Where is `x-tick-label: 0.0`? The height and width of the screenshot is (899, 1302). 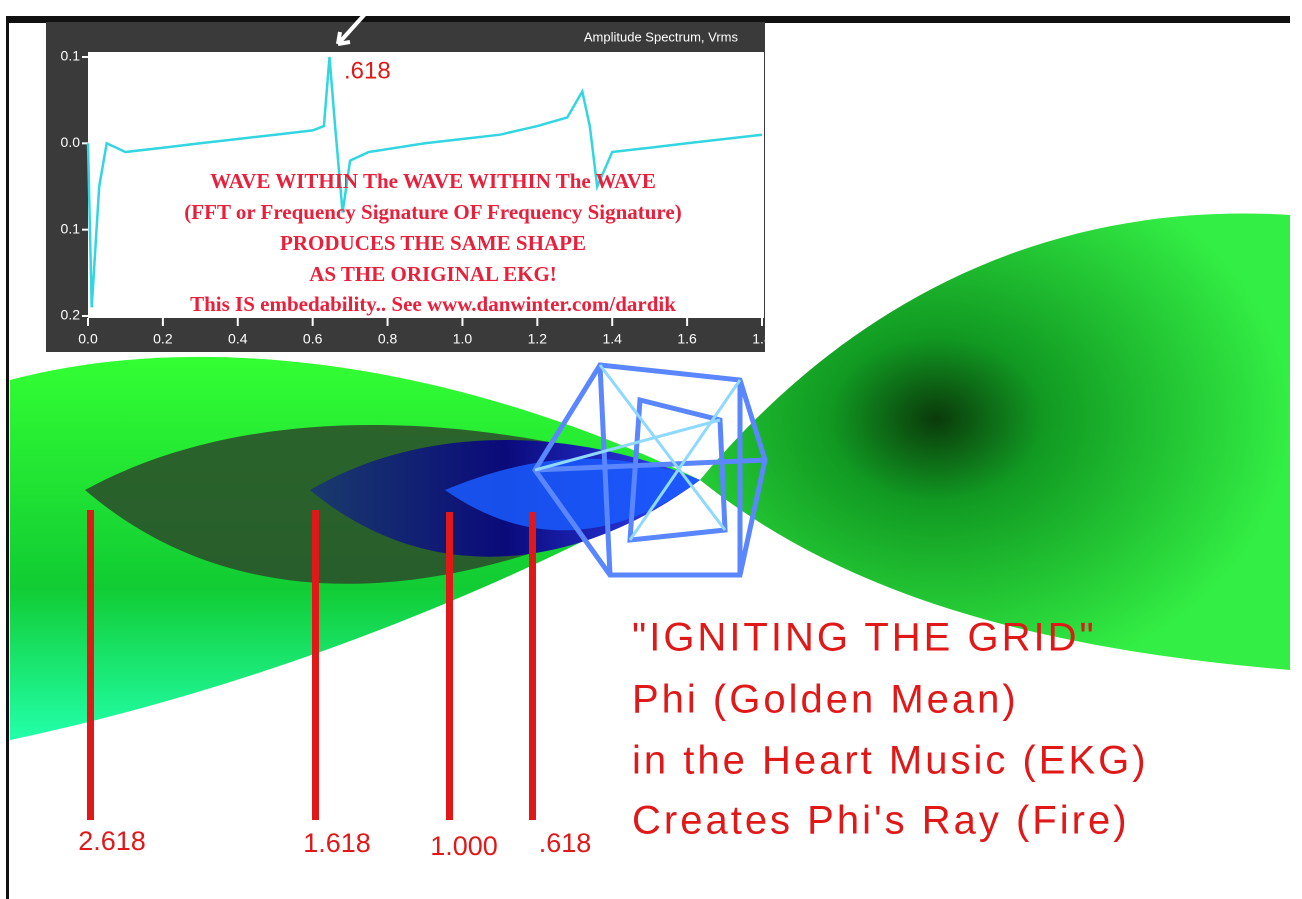 x-tick-label: 0.0 is located at coordinates (88, 339).